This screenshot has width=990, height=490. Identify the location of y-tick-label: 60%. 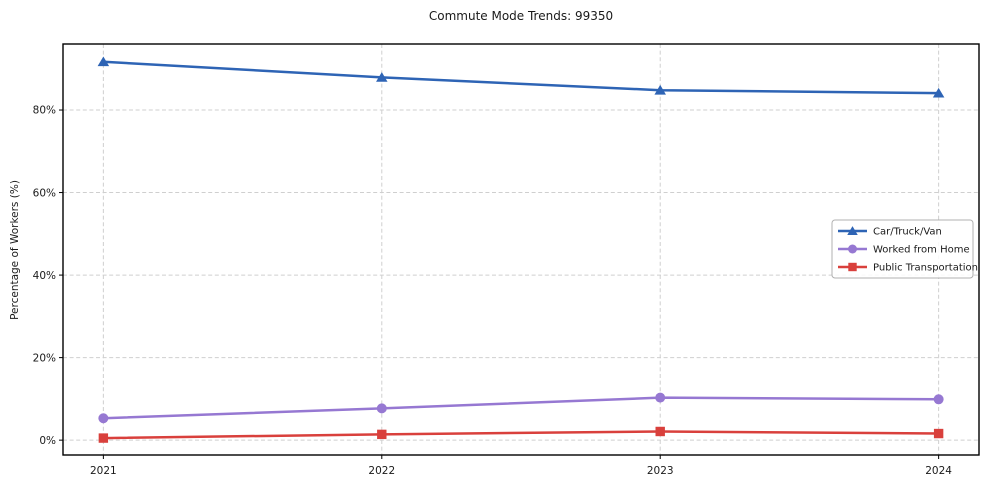
(44, 193).